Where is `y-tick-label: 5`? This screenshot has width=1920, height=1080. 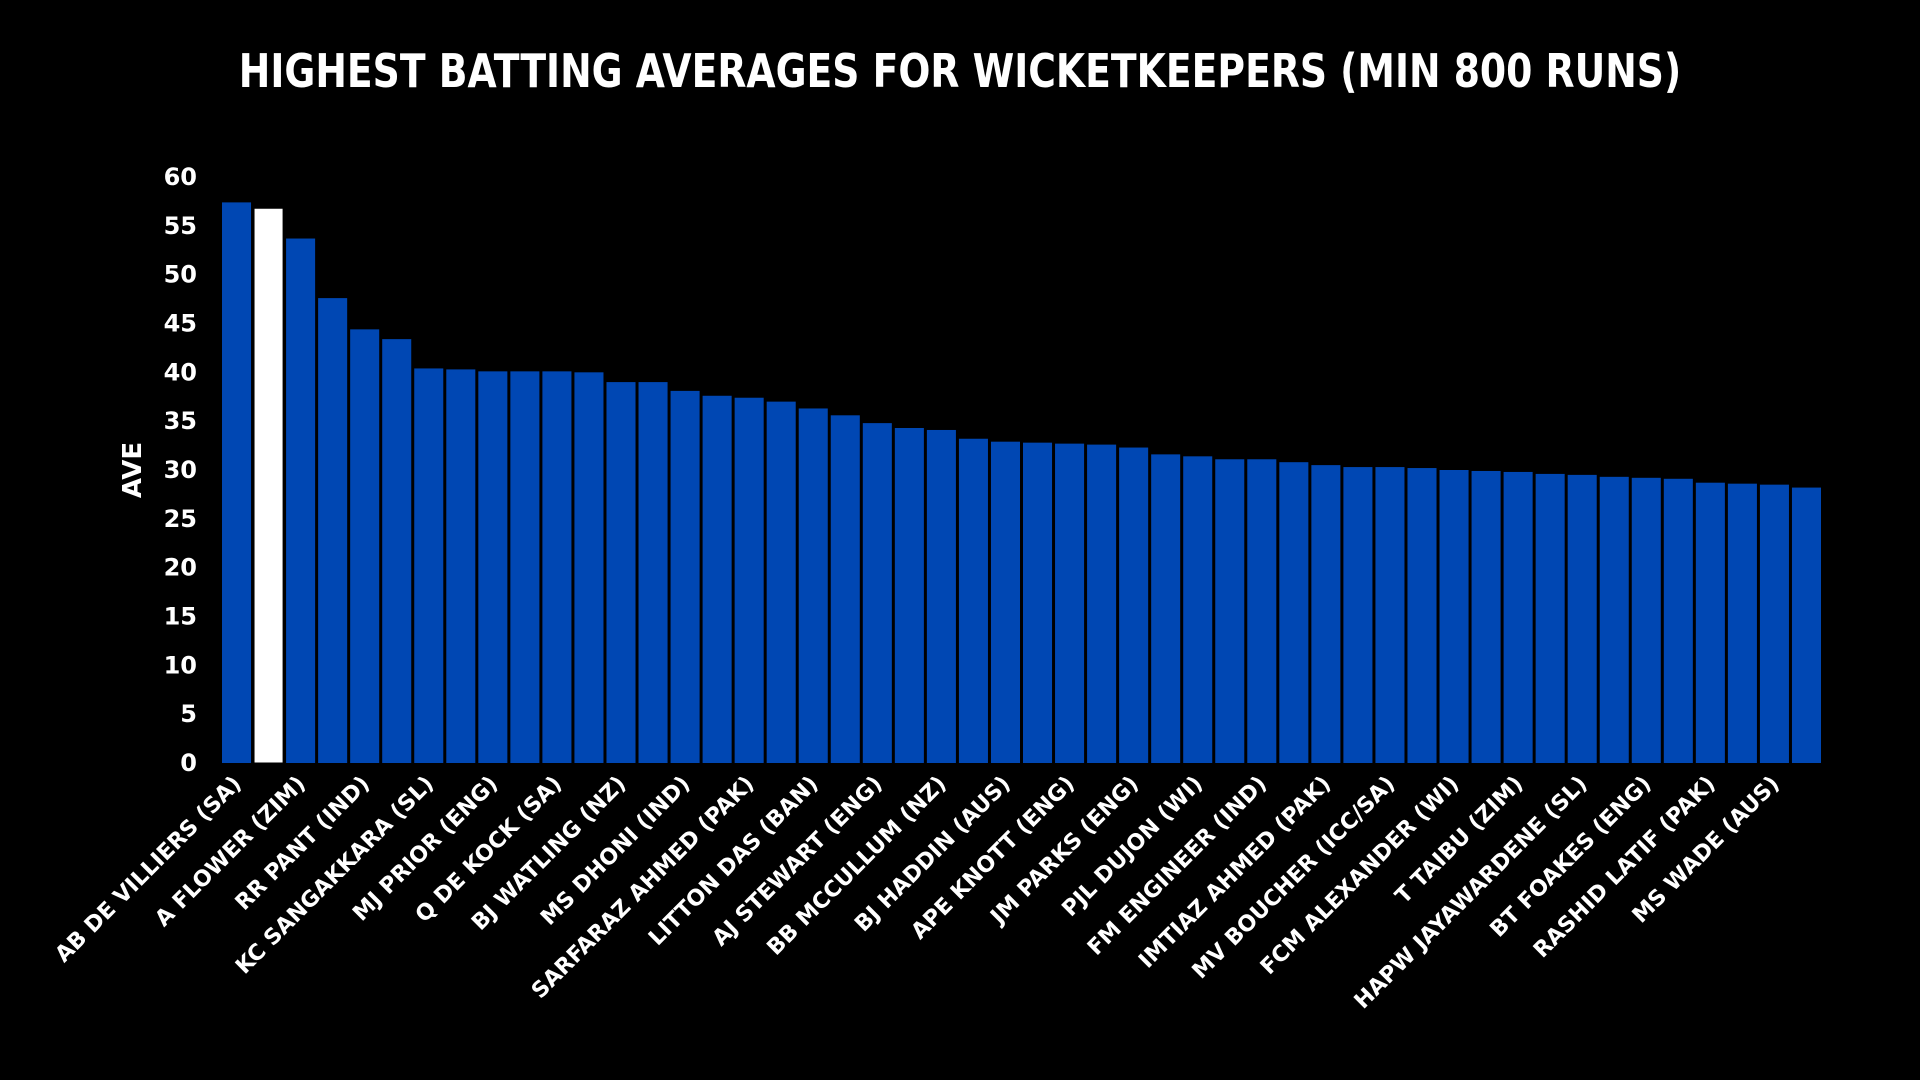
y-tick-label: 5 is located at coordinates (188, 714).